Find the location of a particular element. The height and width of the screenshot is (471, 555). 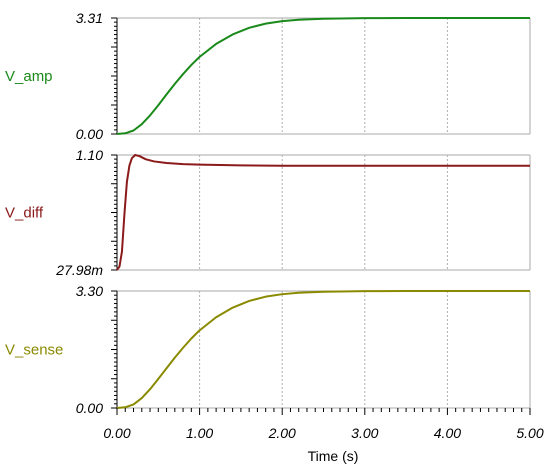

x-tick-label: 4.00 is located at coordinates (447, 433).